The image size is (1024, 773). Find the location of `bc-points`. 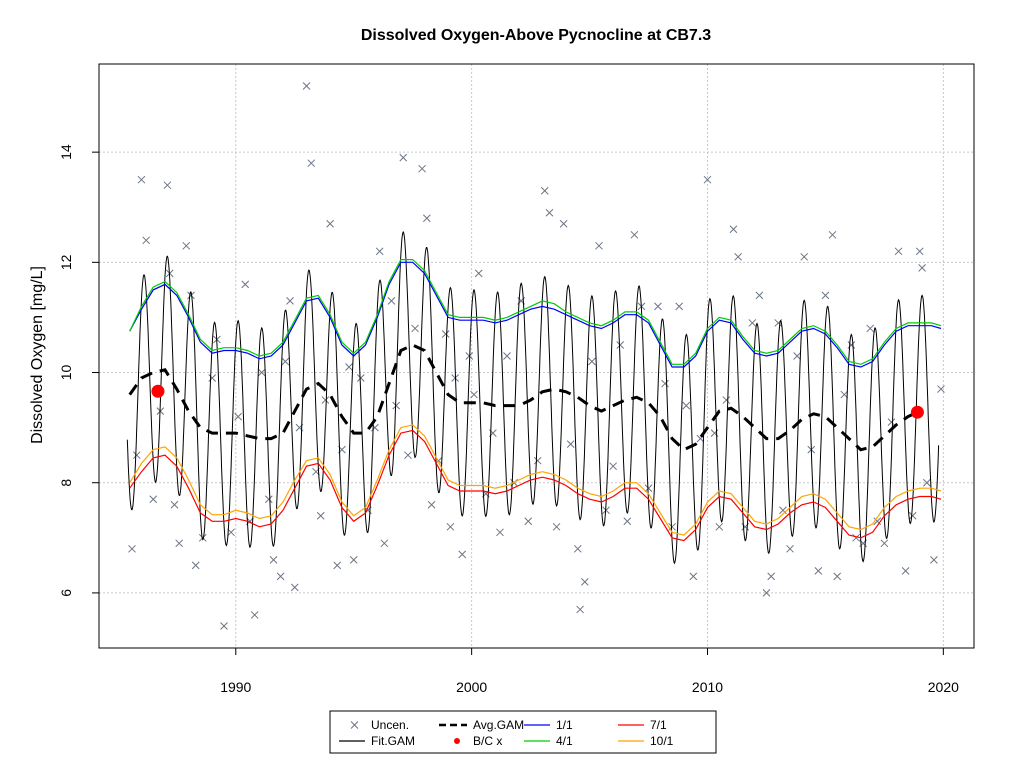

bc-points is located at coordinates (537, 401).